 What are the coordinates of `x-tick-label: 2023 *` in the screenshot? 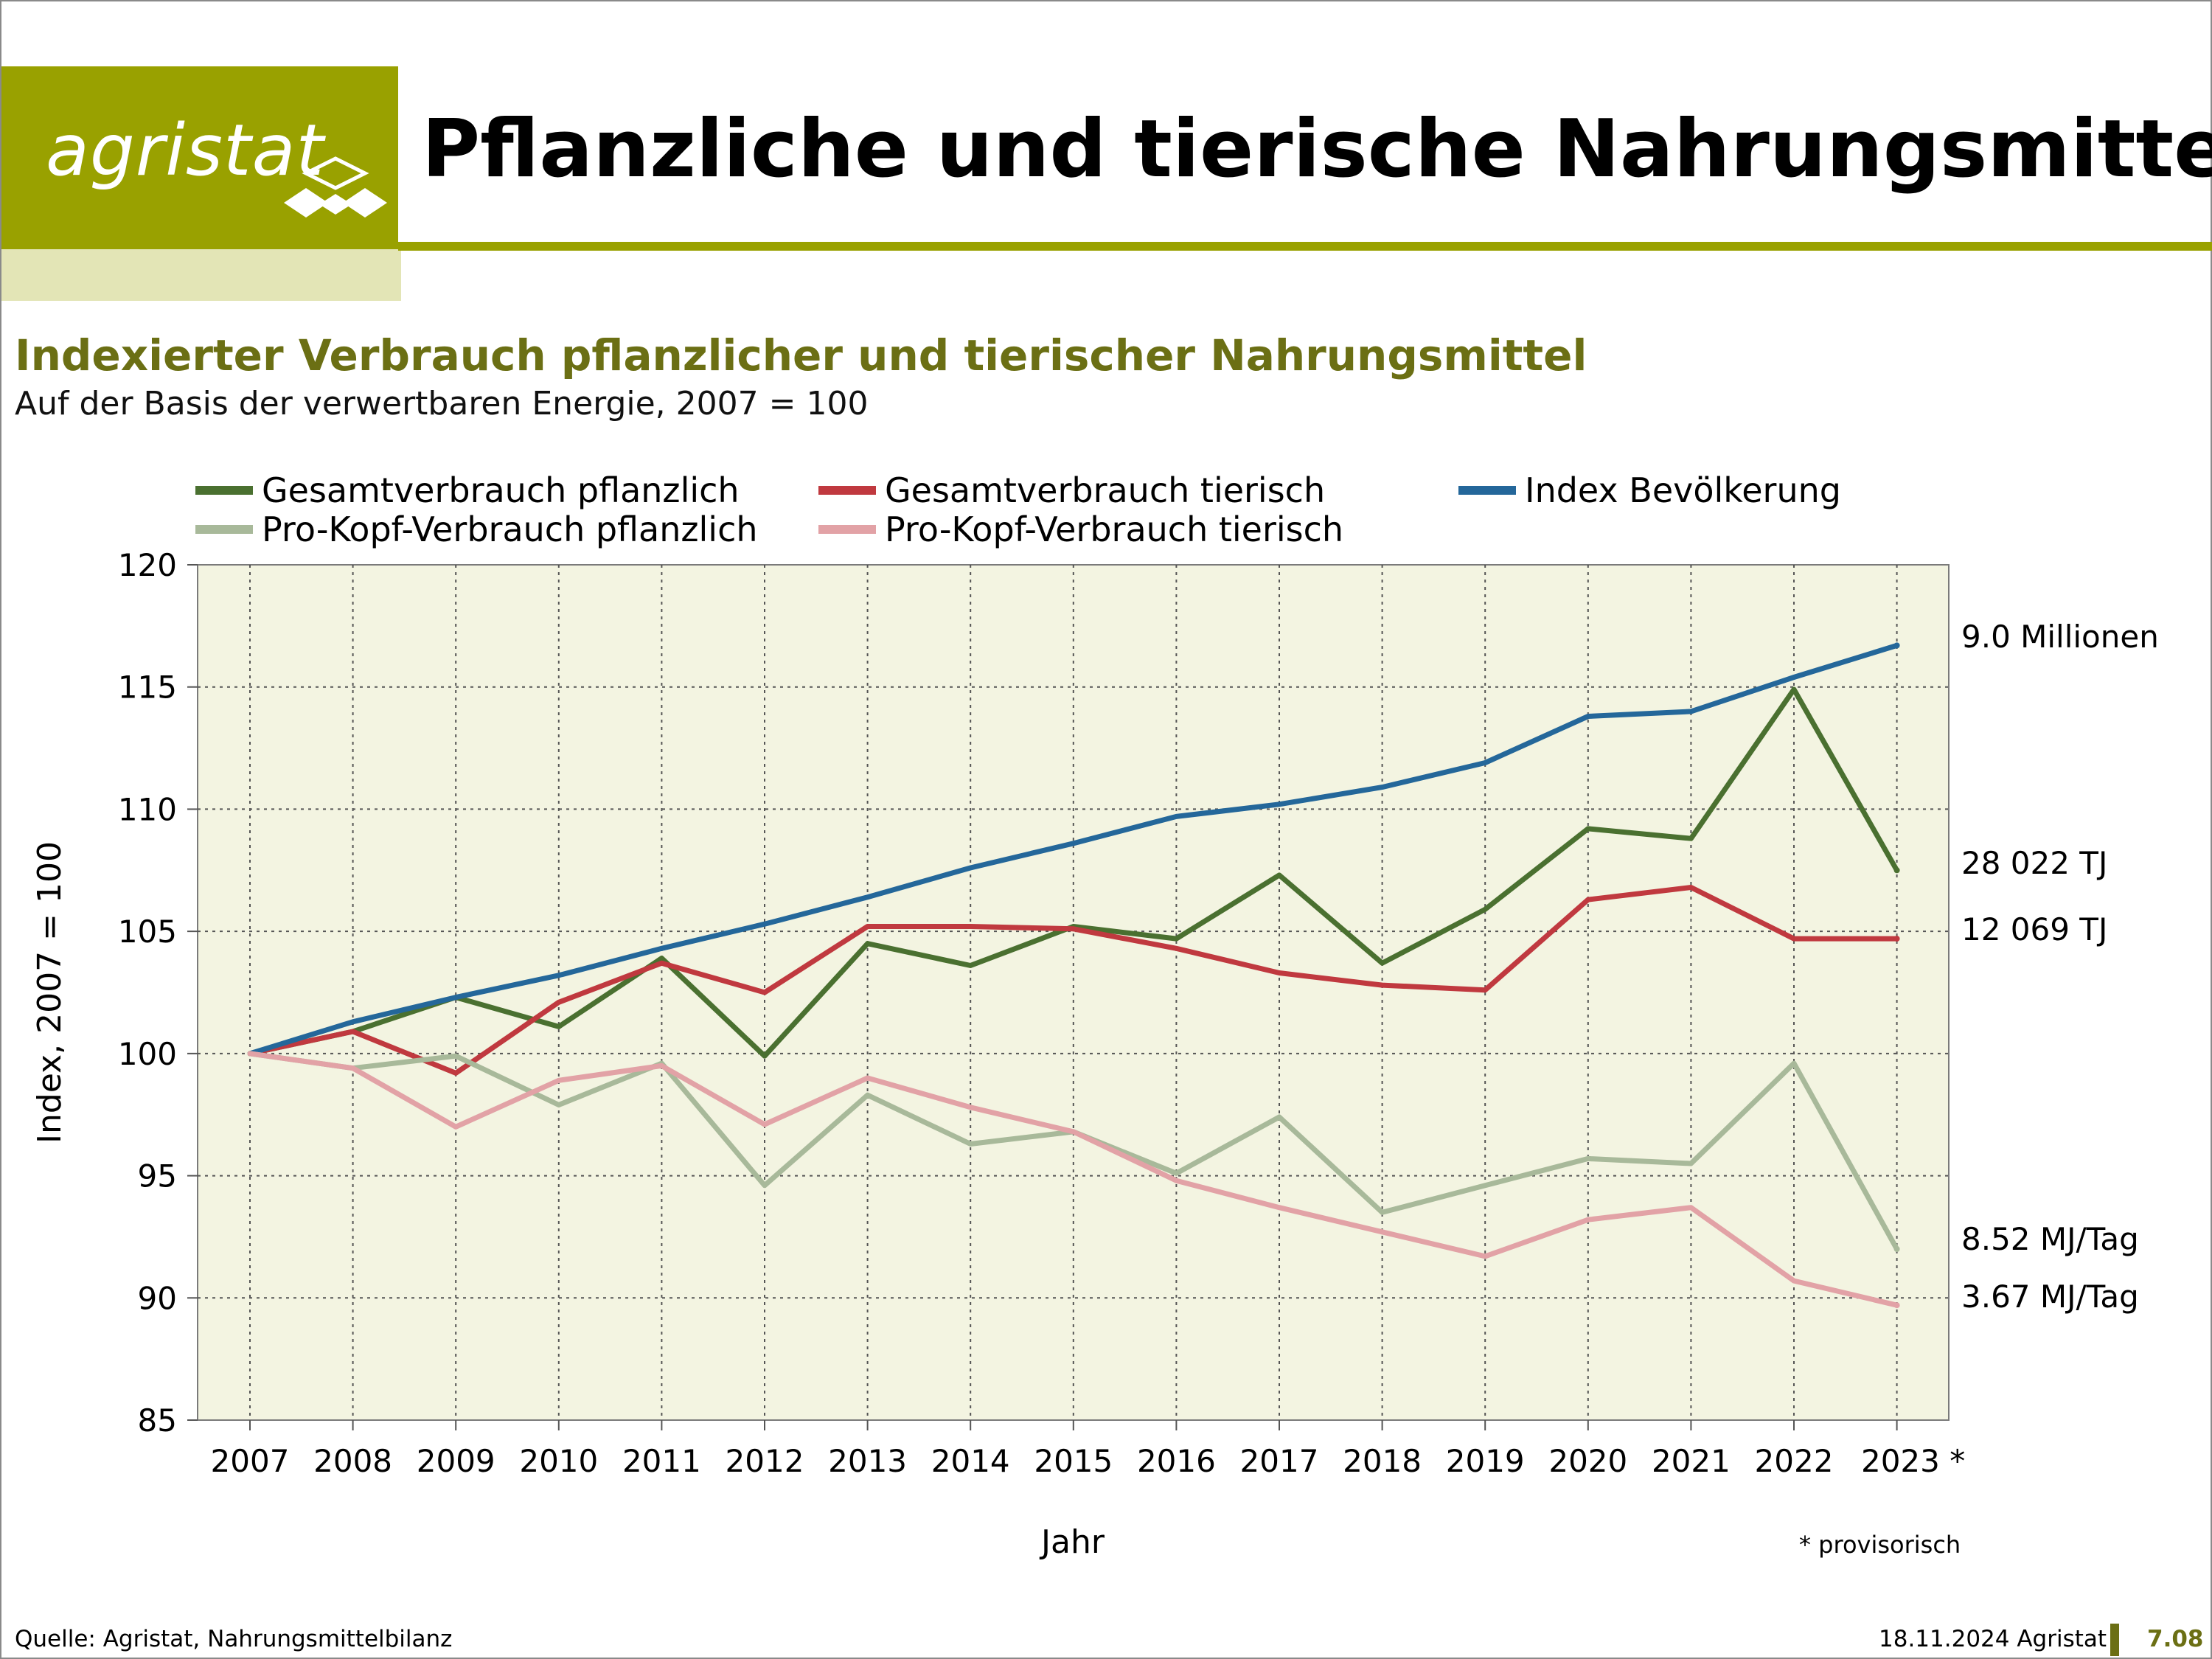 It's located at (1913, 1461).